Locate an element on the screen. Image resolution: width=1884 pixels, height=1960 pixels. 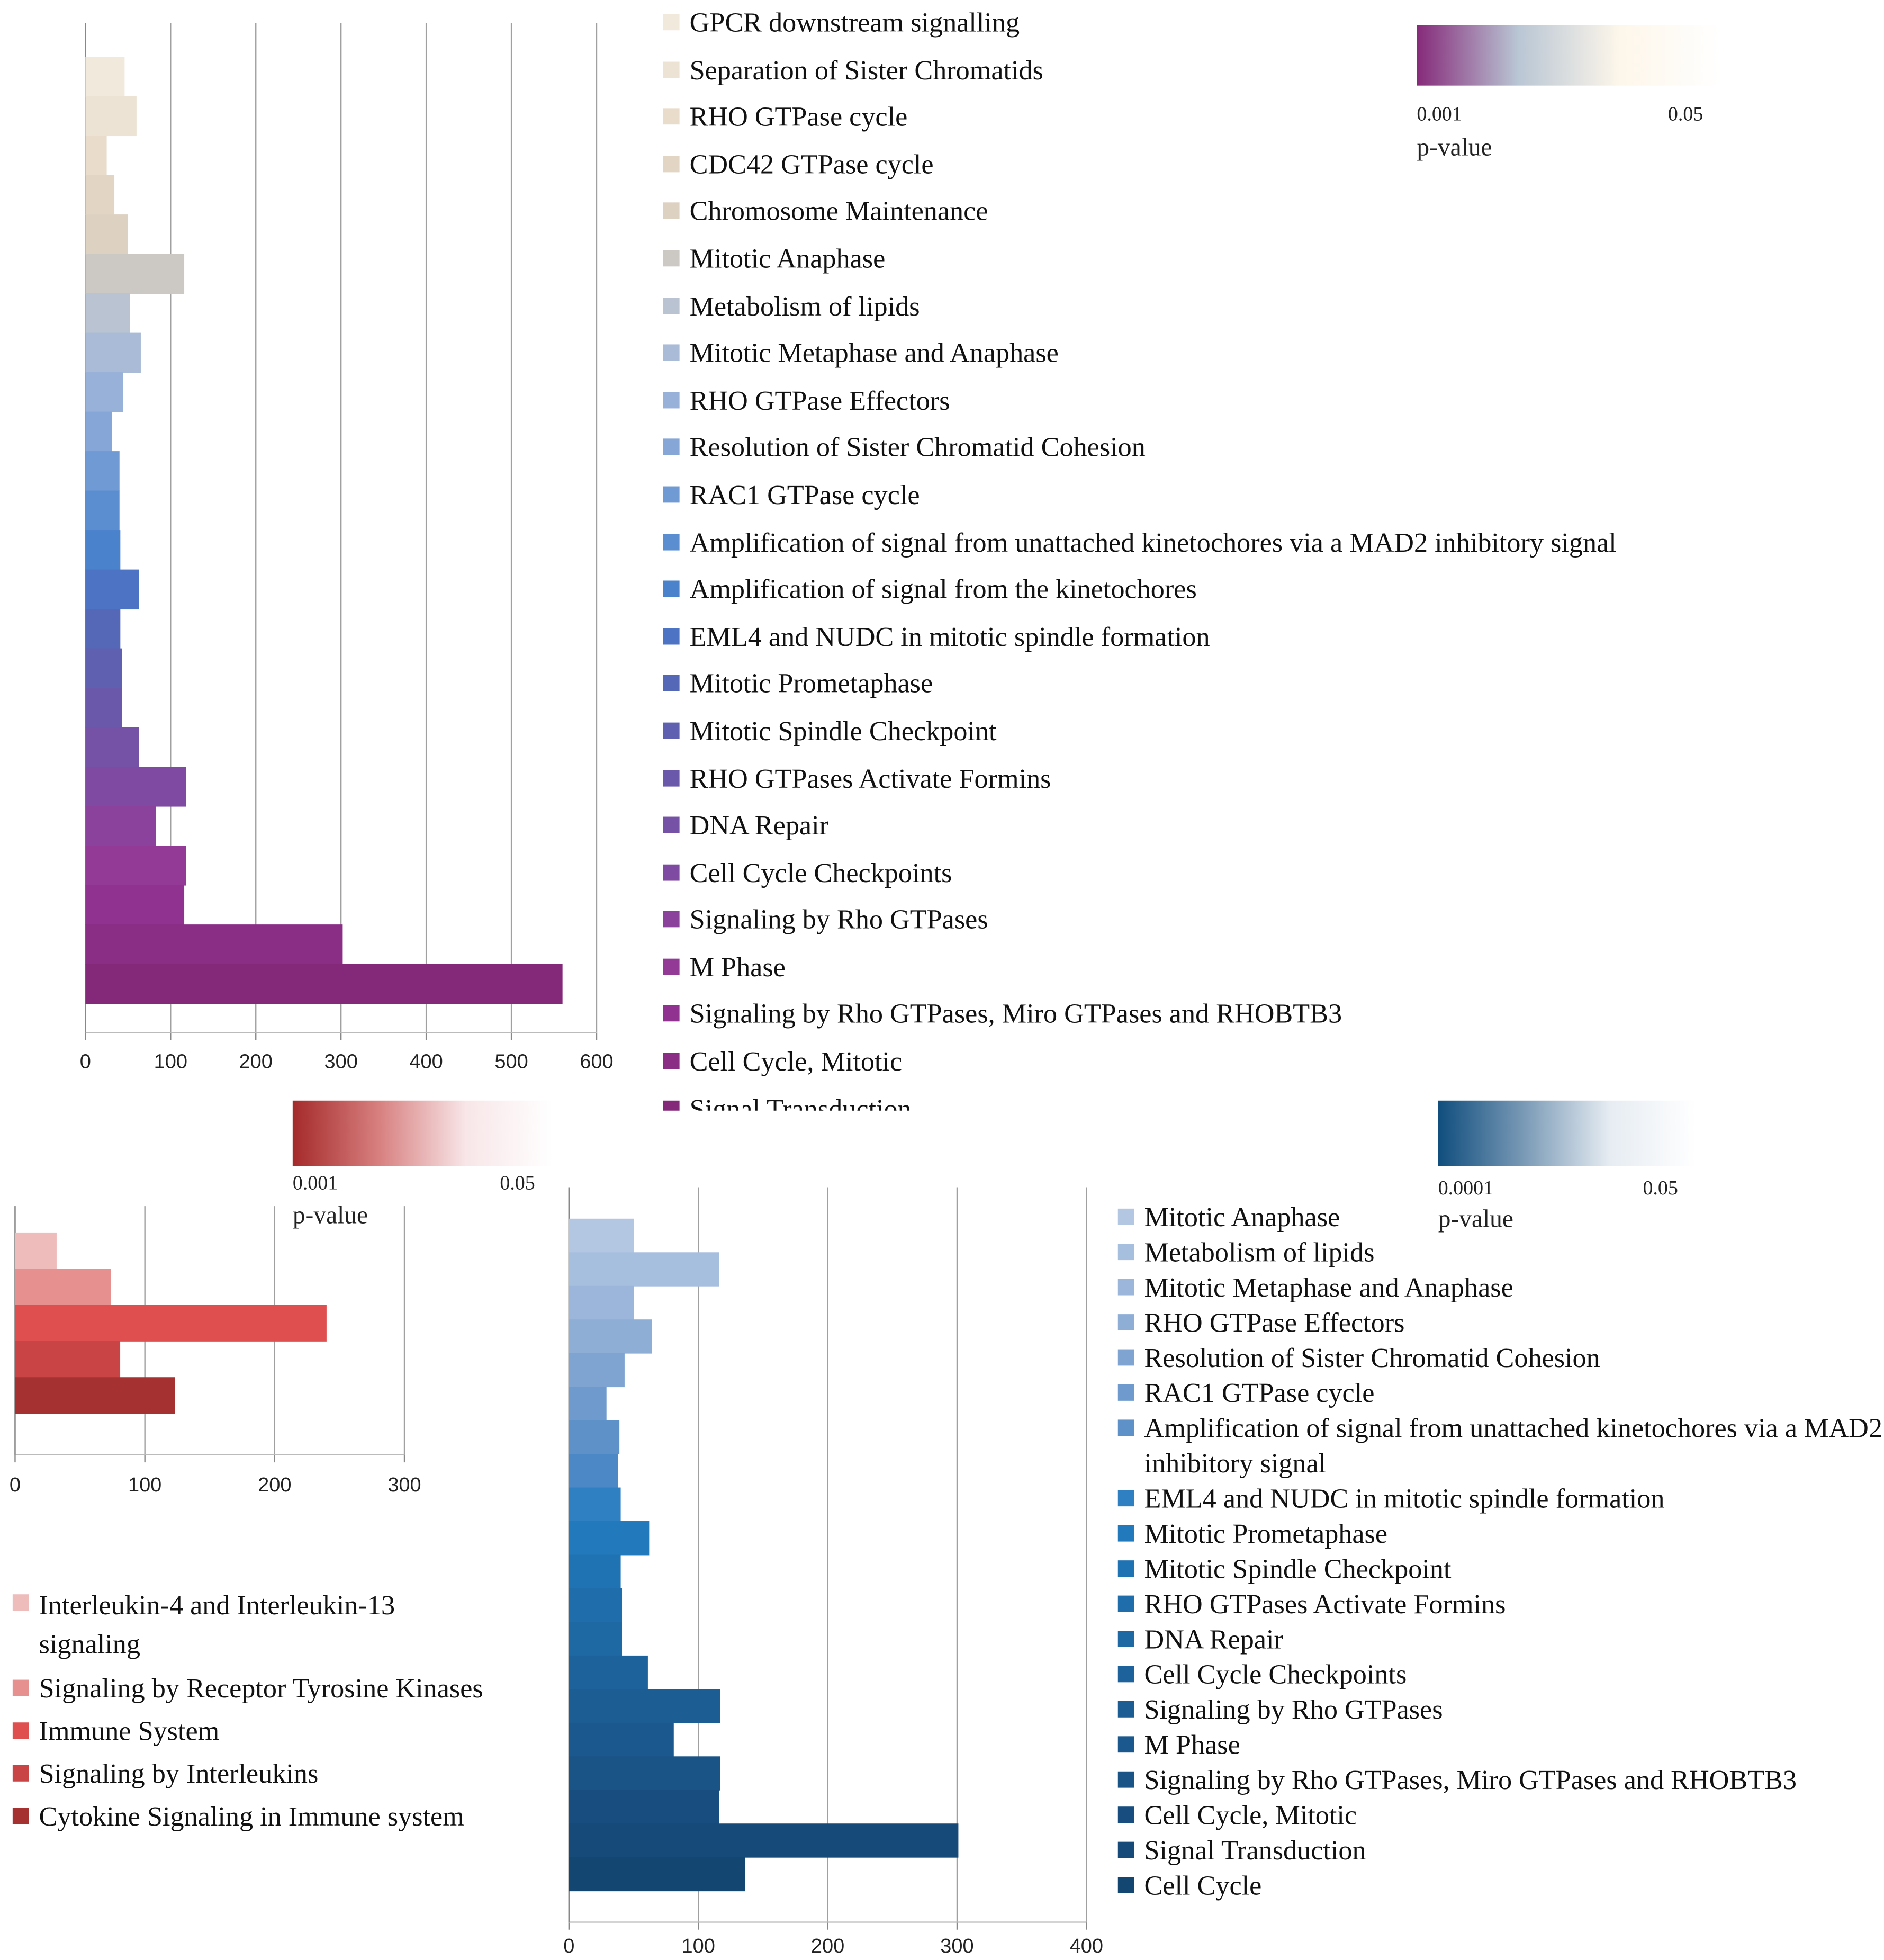
legend-item: RHO GTPase Effectors is located at coordinates (1266, 401).